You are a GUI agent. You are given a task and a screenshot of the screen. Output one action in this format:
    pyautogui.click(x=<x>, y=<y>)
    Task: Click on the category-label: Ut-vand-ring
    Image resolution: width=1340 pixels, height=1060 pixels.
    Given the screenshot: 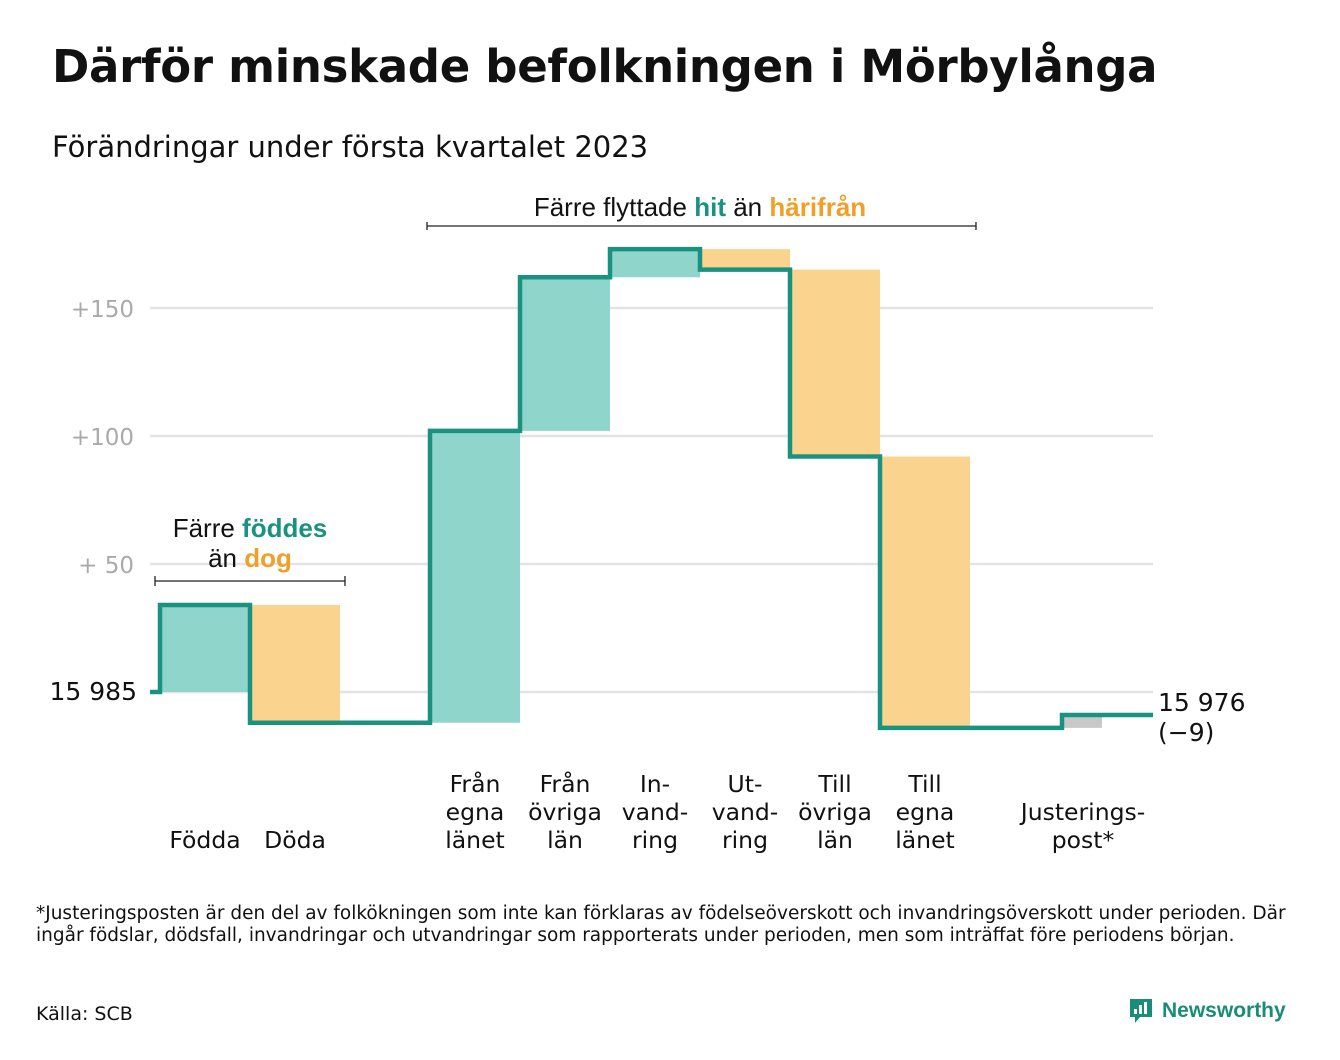 What is the action you would take?
    pyautogui.click(x=745, y=812)
    